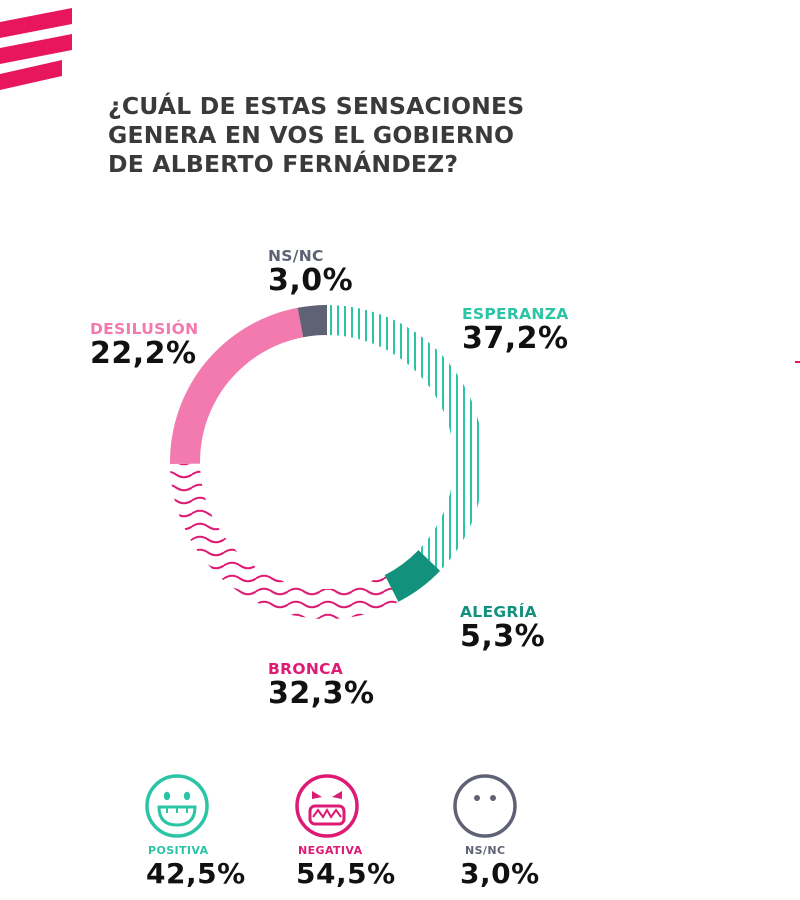  I want to click on label-desilusion-name: DESILUSIÓN, so click(144, 329).